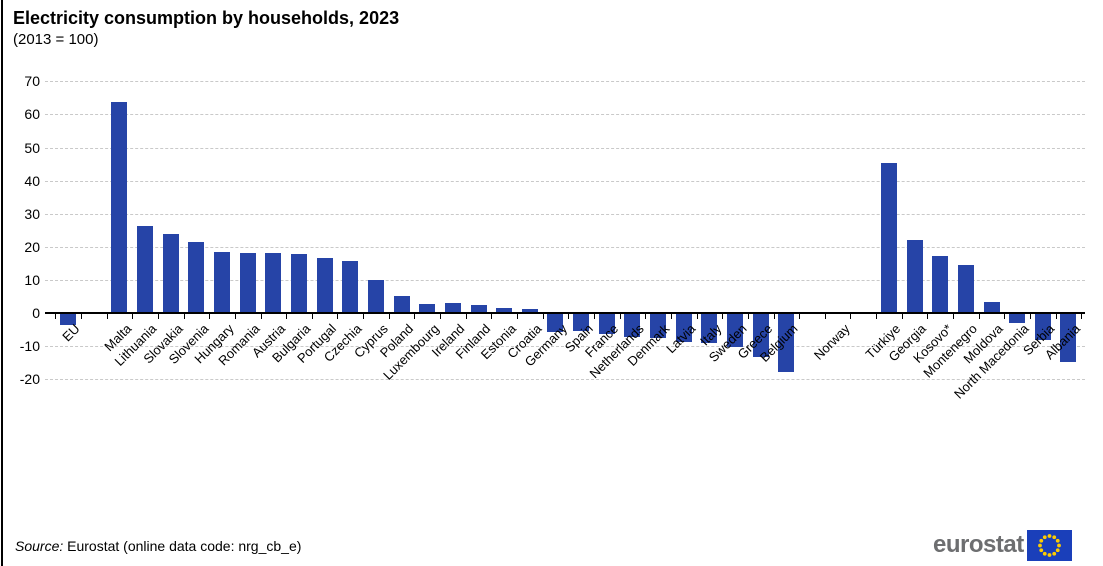 The height and width of the screenshot is (566, 1103). I want to click on page-left-border, so click(2, 283).